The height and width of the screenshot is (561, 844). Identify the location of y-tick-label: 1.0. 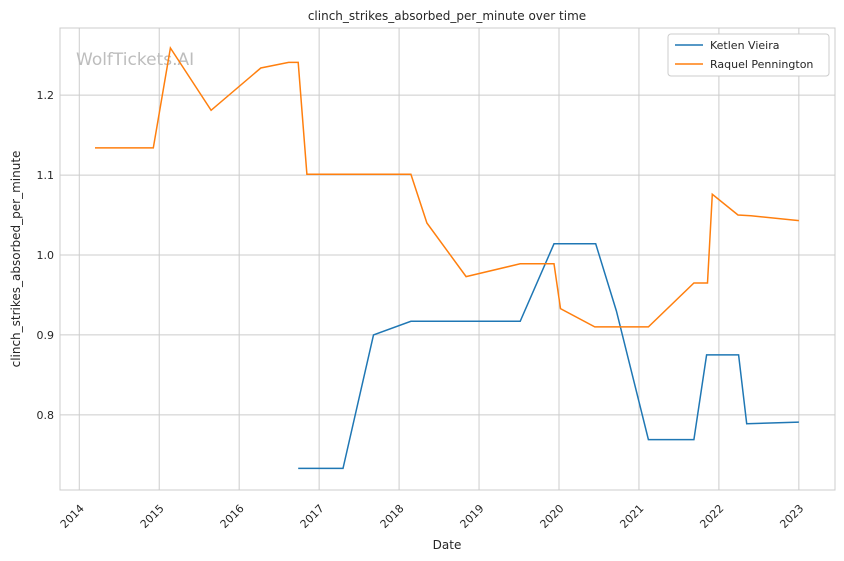
(46, 255).